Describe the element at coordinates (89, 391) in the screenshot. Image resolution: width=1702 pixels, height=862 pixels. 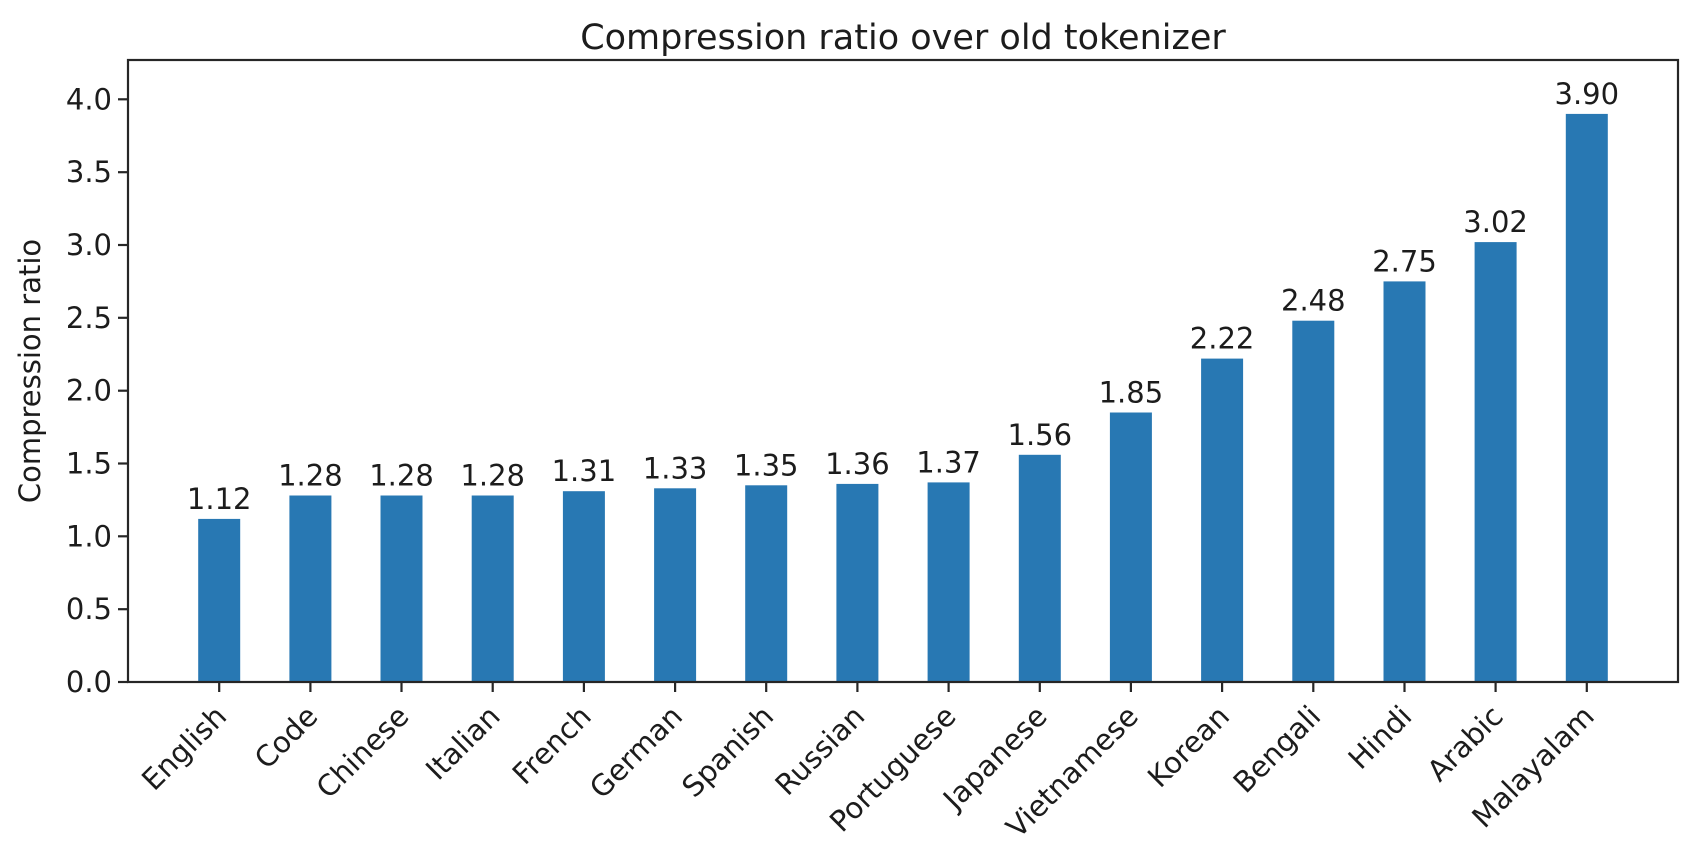
I see `y-tick-label-2.0: 2.0` at that location.